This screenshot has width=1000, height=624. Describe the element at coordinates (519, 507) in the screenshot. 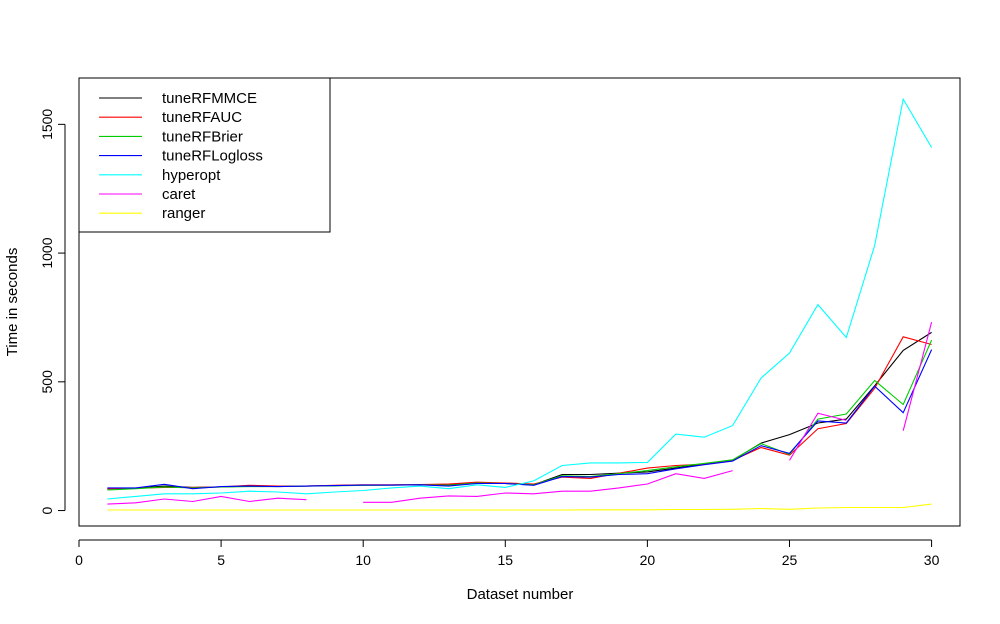

I see `series-line-ranger` at that location.